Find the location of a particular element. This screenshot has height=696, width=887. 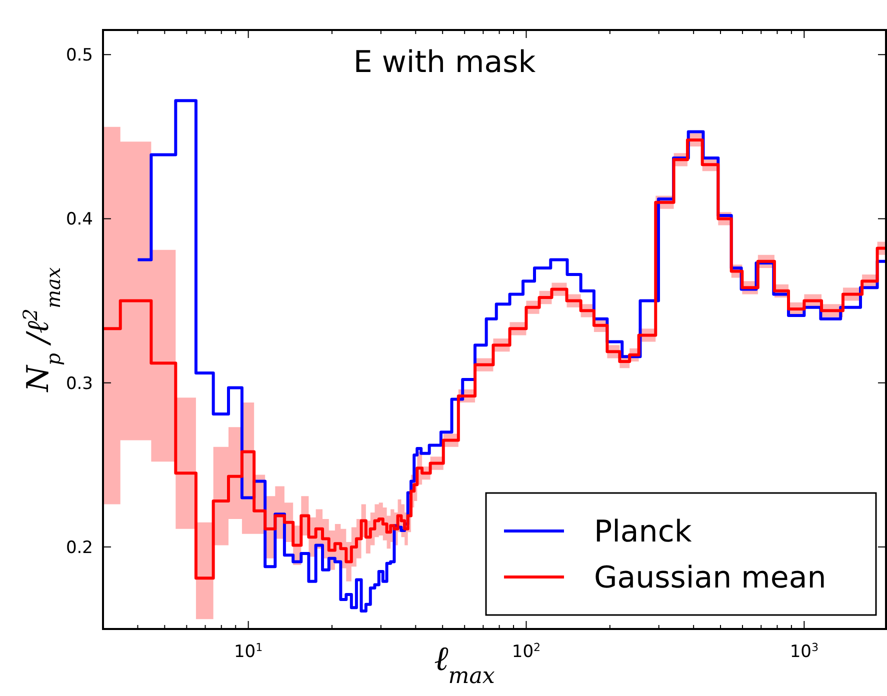

y-tick-label: 0.2 is located at coordinates (79, 548).